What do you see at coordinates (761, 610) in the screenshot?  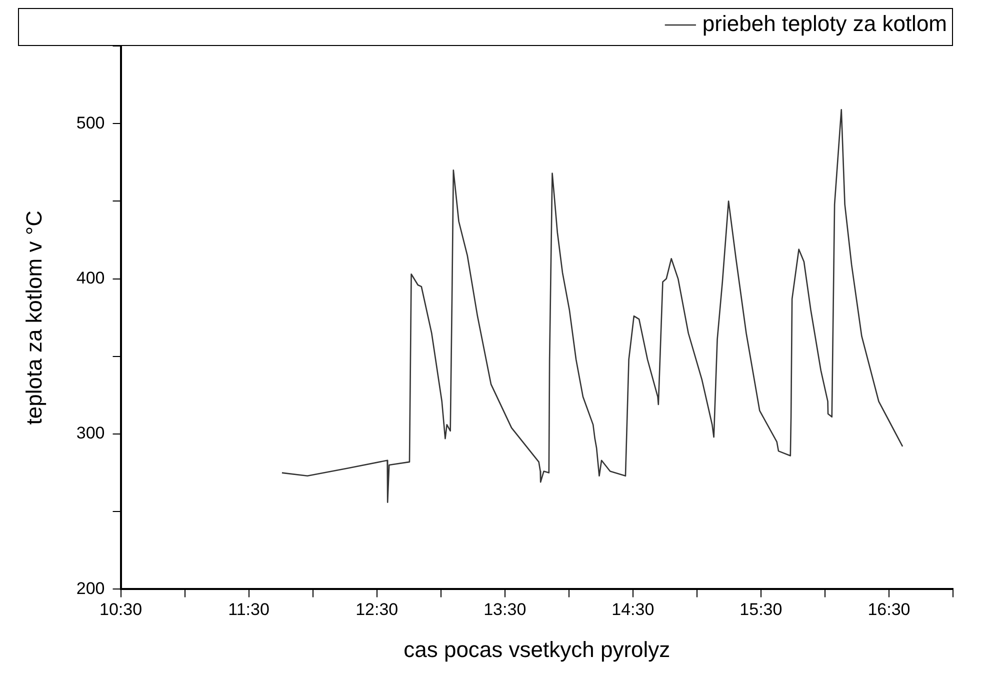 I see `x-tick-label: 15:30` at bounding box center [761, 610].